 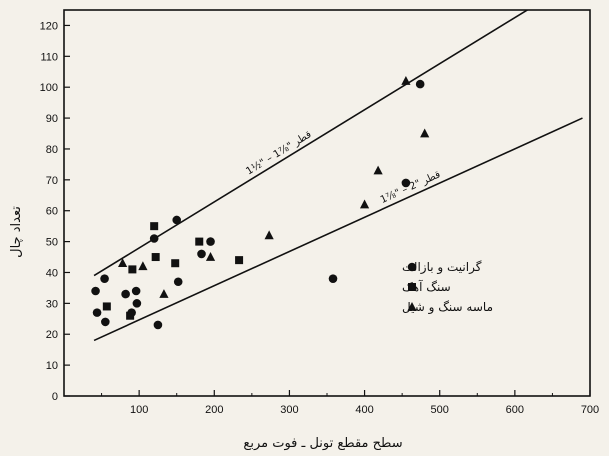 I want to click on legend-label: ماسه سنگ و شیل, so click(x=447, y=307).